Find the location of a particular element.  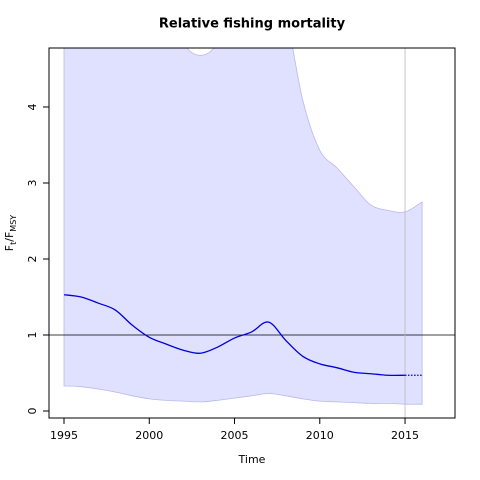

x-axis-label: Time is located at coordinates (252, 459).